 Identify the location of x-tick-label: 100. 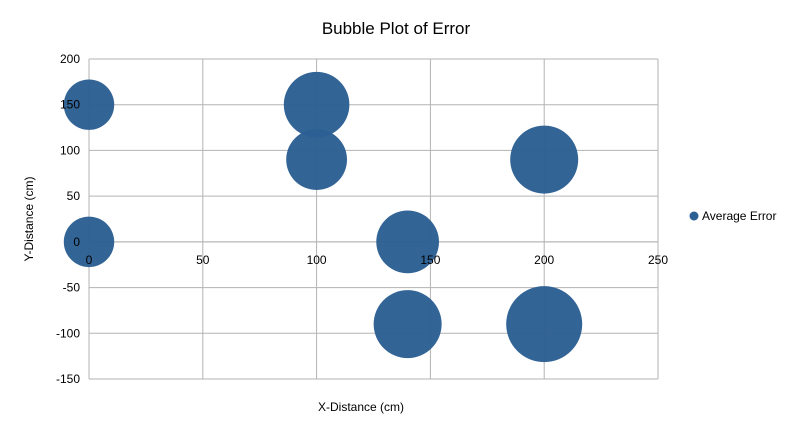
(317, 260).